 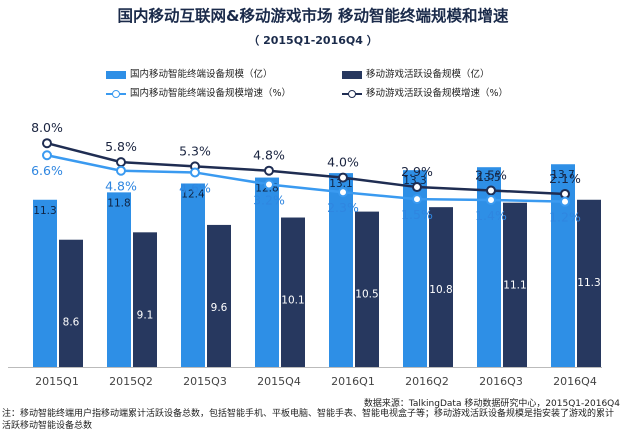 What do you see at coordinates (219, 308) in the screenshot?
I see `bar-value-label-game: 9.6` at bounding box center [219, 308].